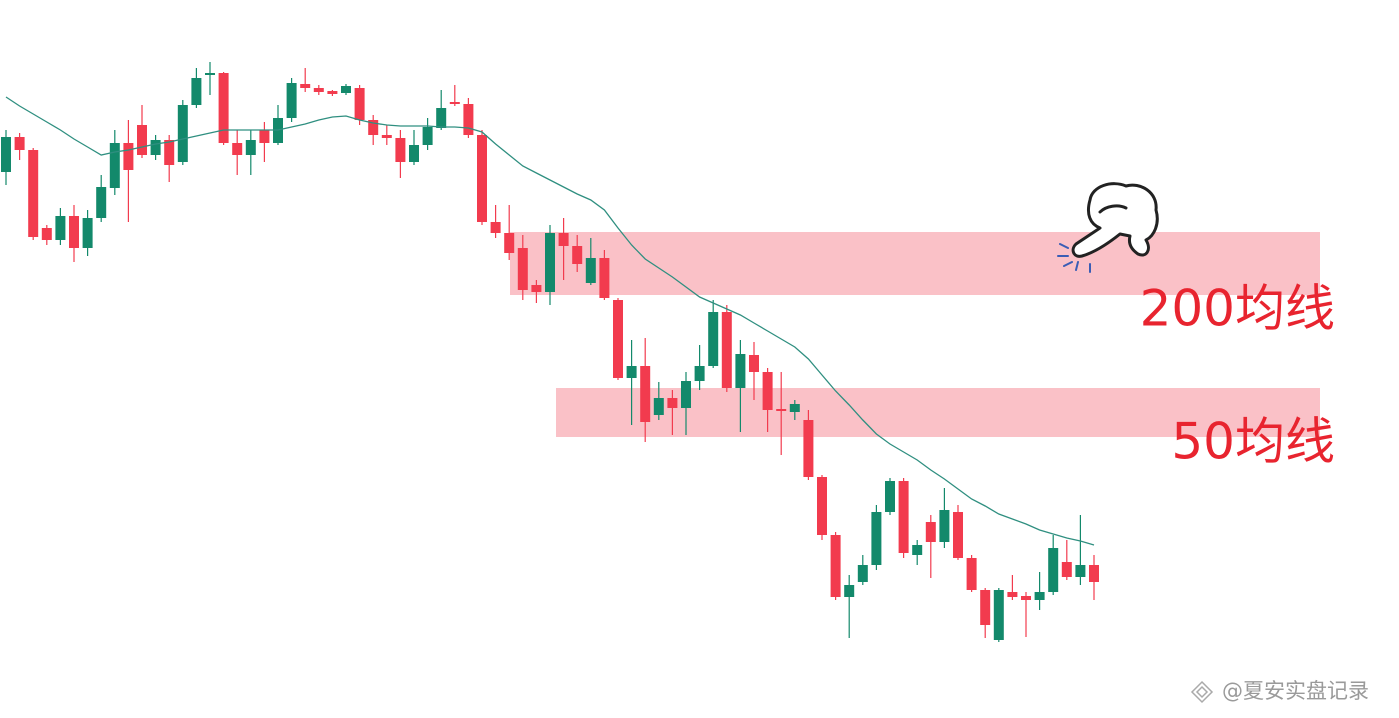 The height and width of the screenshot is (718, 1399). What do you see at coordinates (1253, 442) in the screenshot?
I see `zone-label: 50均线` at bounding box center [1253, 442].